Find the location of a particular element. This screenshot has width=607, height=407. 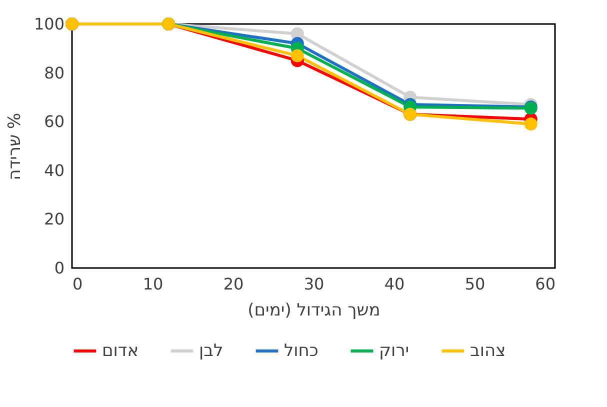

x-tick-label: 60 is located at coordinates (545, 284).